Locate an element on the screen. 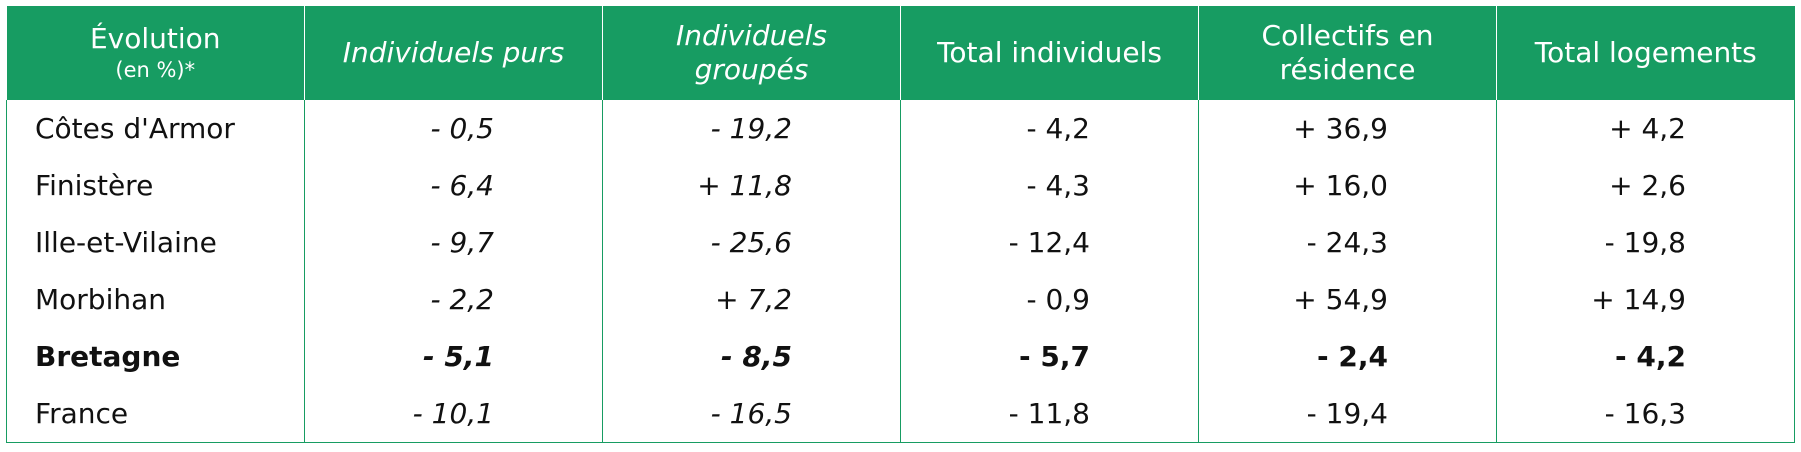  header-cell: Individuels groupés is located at coordinates (751, 53).